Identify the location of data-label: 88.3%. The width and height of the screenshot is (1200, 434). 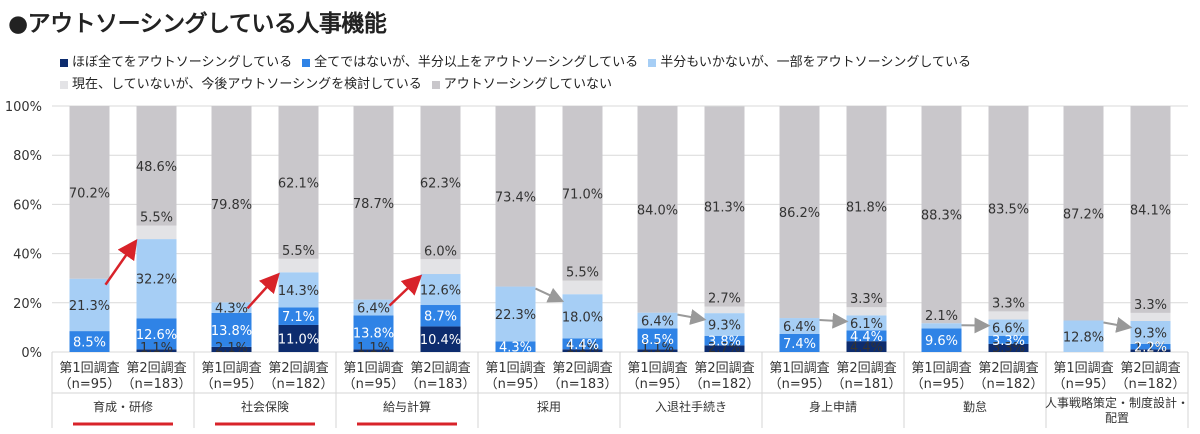
(941, 216).